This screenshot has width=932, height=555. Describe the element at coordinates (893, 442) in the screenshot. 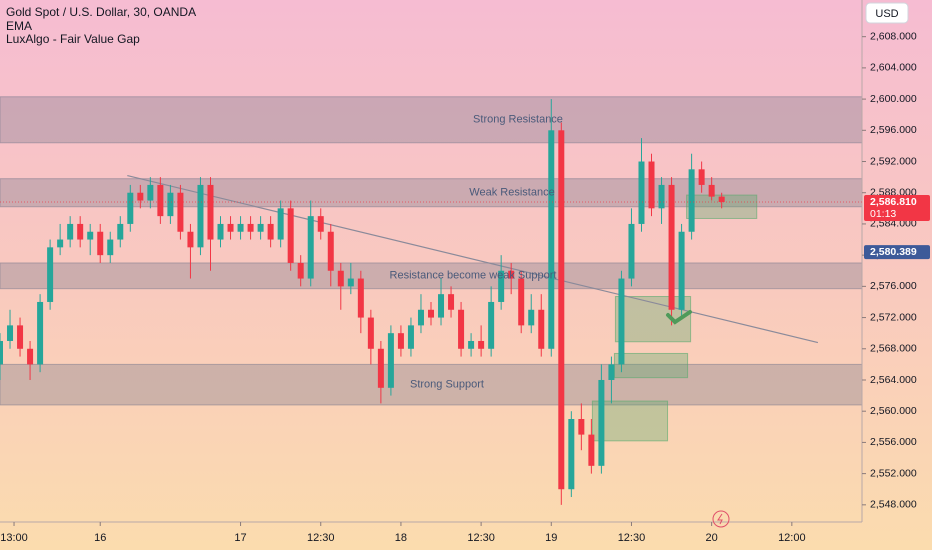

I see `y-tick-label: 2,556.000` at that location.